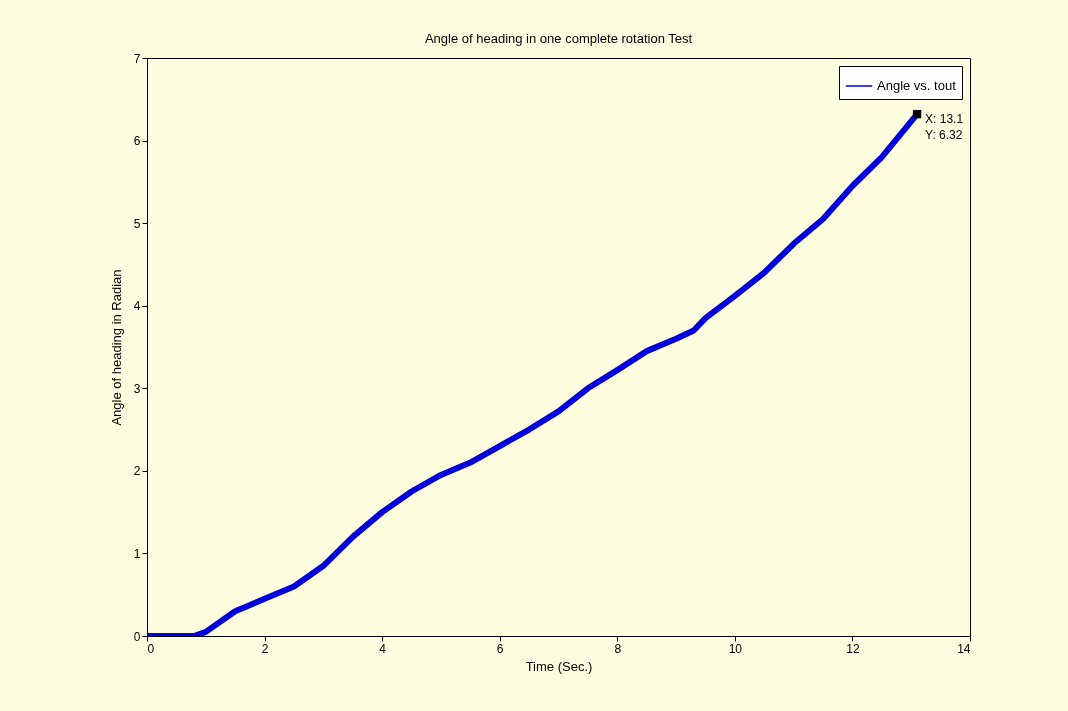 The width and height of the screenshot is (1068, 711). I want to click on y-axis-title: Angle of heading in Radian, so click(116, 347).